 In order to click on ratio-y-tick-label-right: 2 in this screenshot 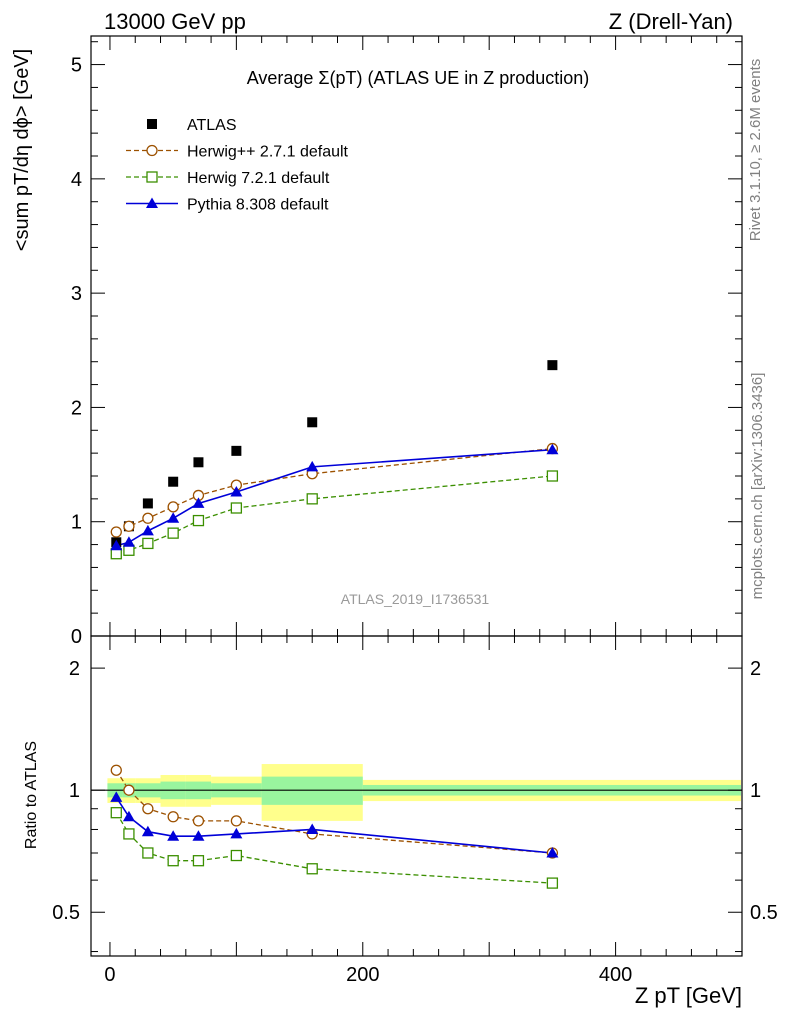, I will do `click(755, 669)`.